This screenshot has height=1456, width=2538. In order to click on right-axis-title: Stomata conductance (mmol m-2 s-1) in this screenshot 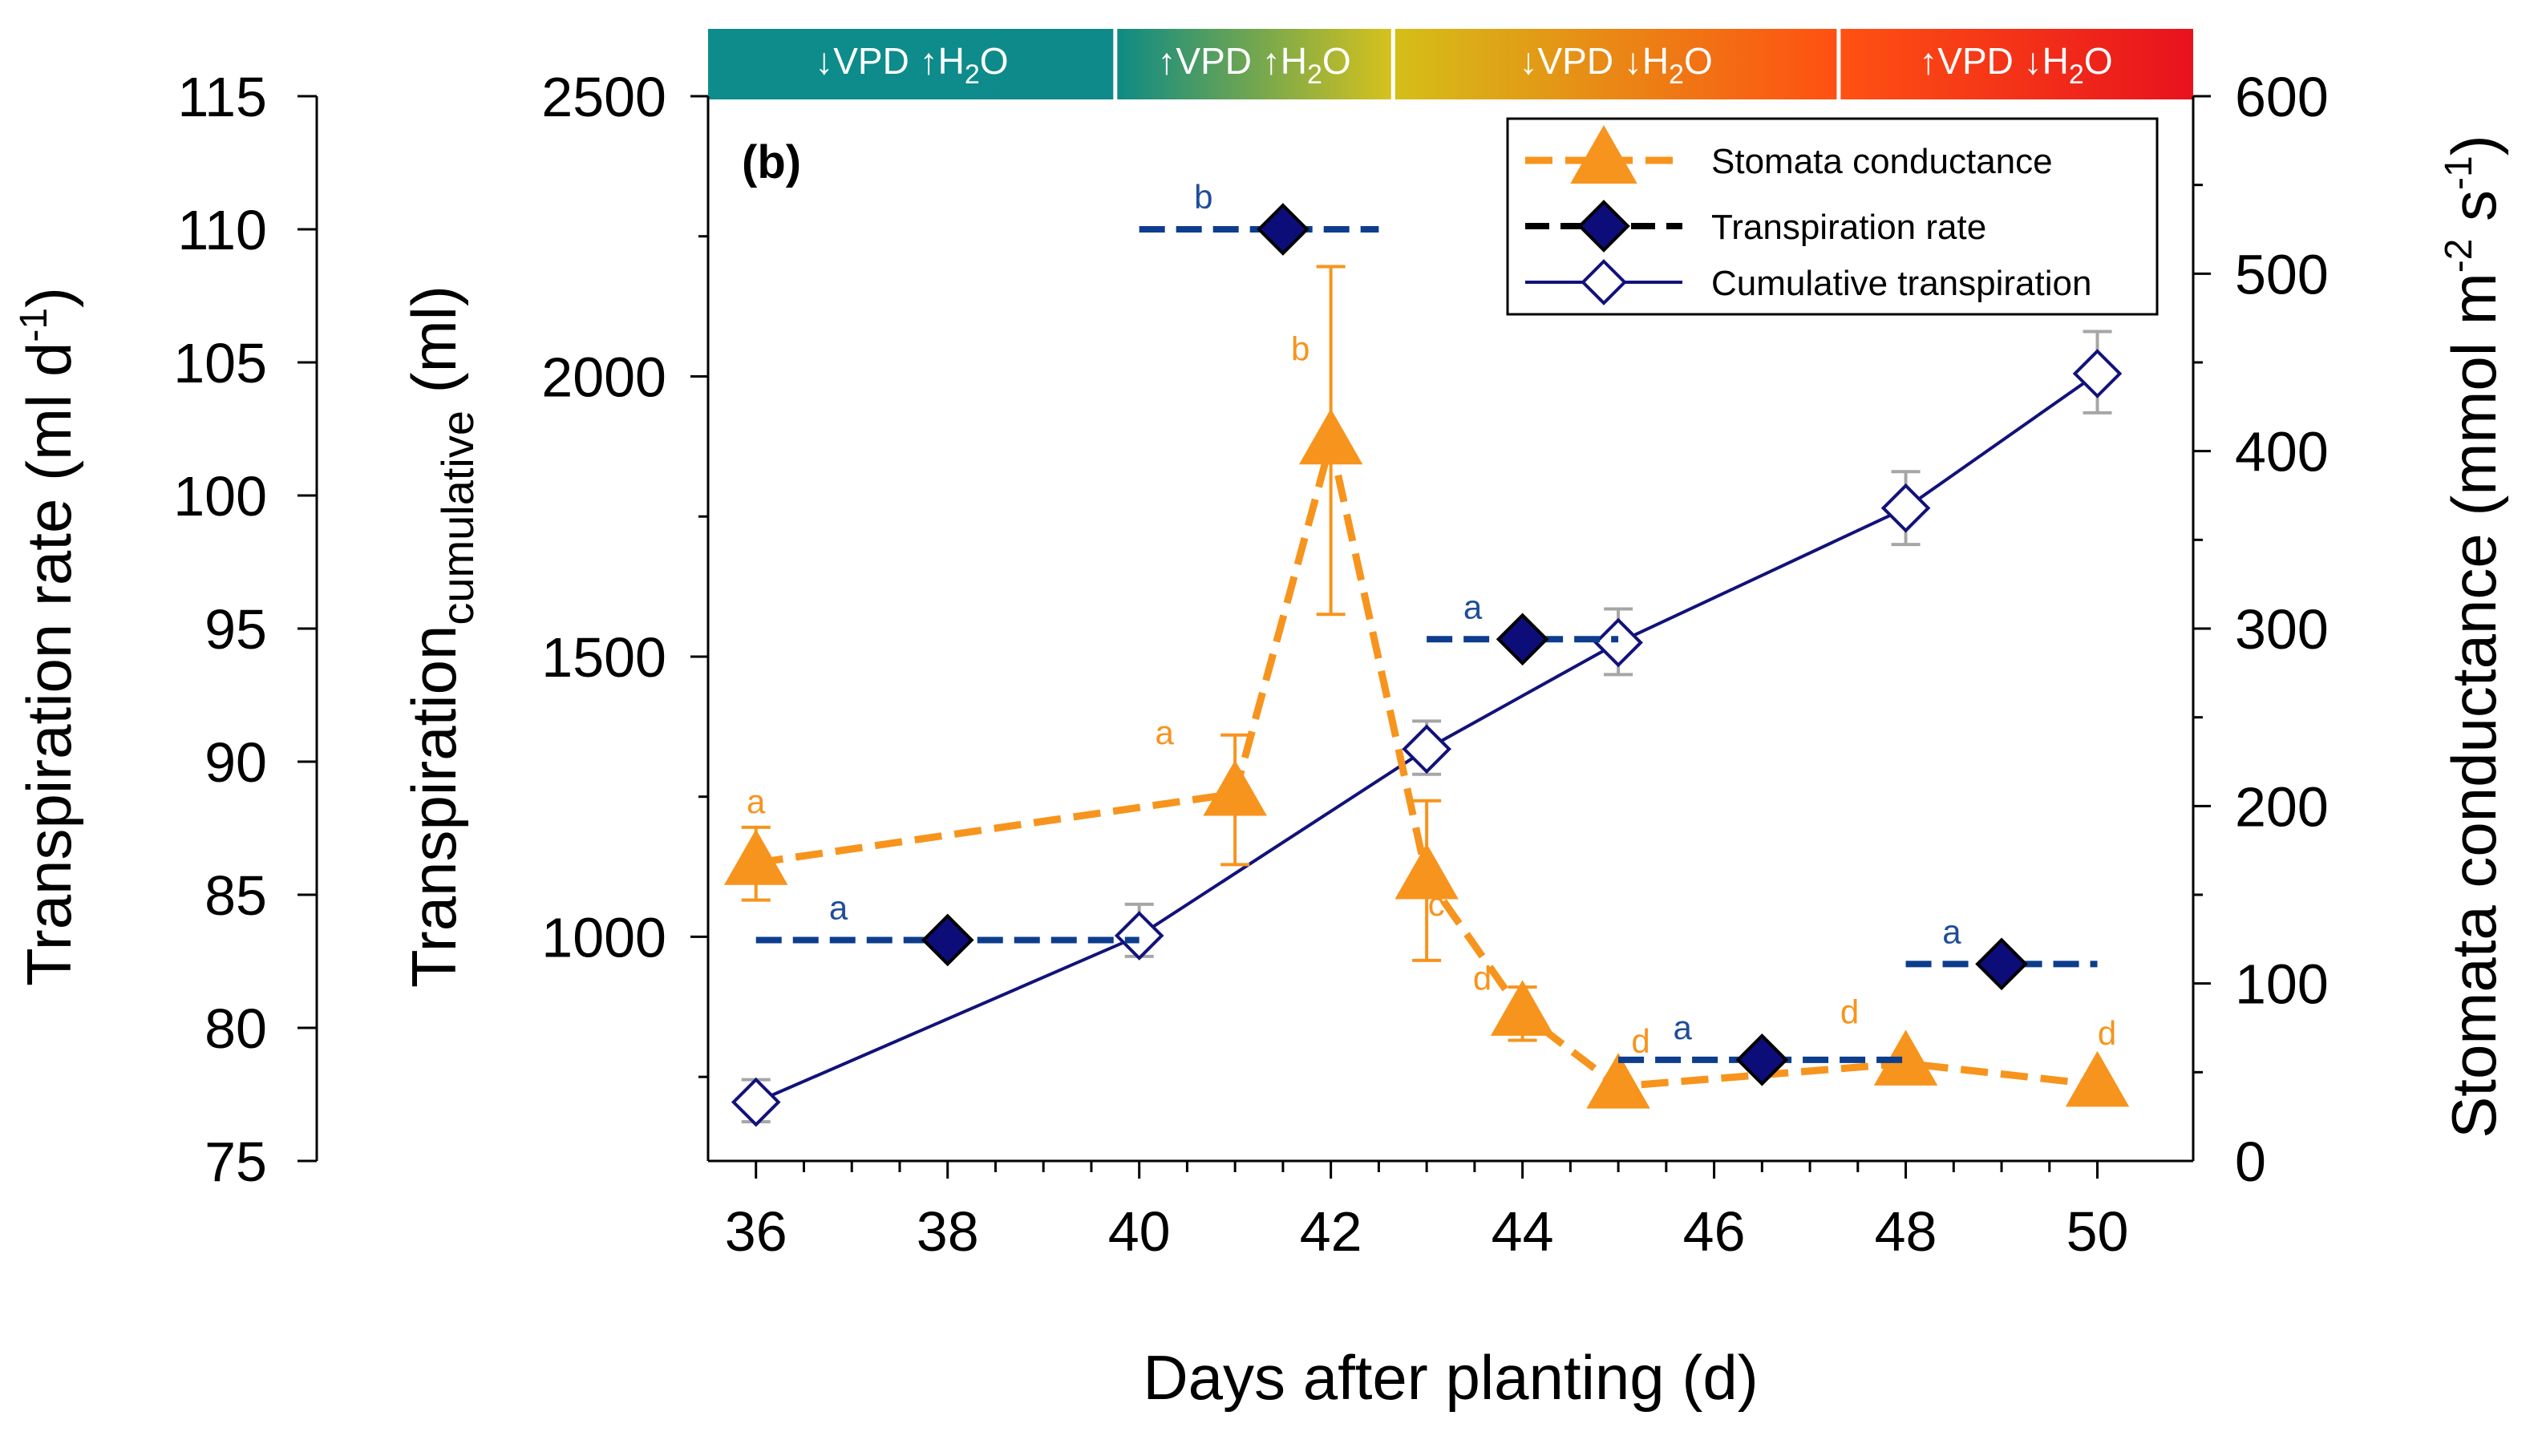, I will do `click(2473, 636)`.